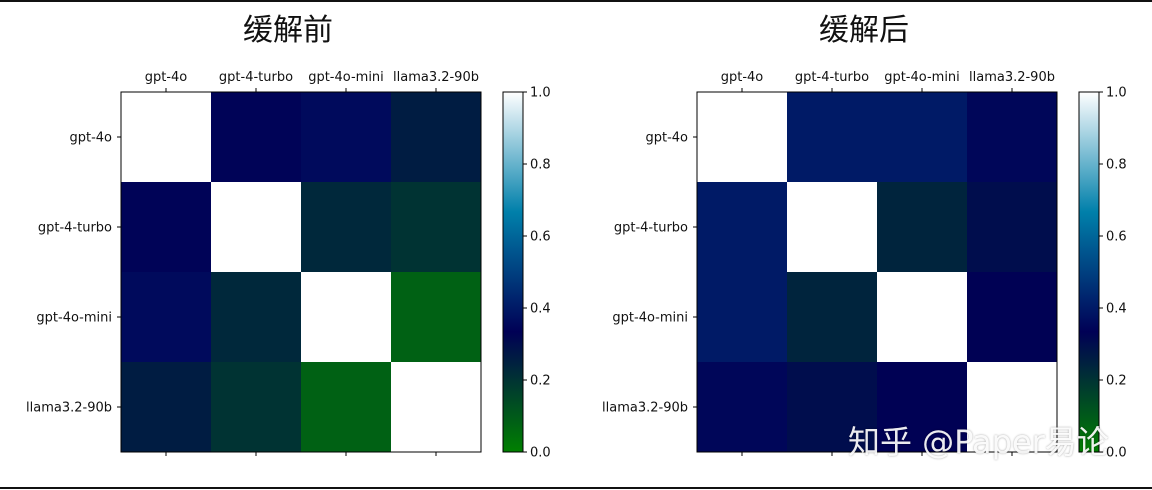 Image resolution: width=1152 pixels, height=490 pixels. I want to click on chart-title: 缓解后, so click(864, 30).